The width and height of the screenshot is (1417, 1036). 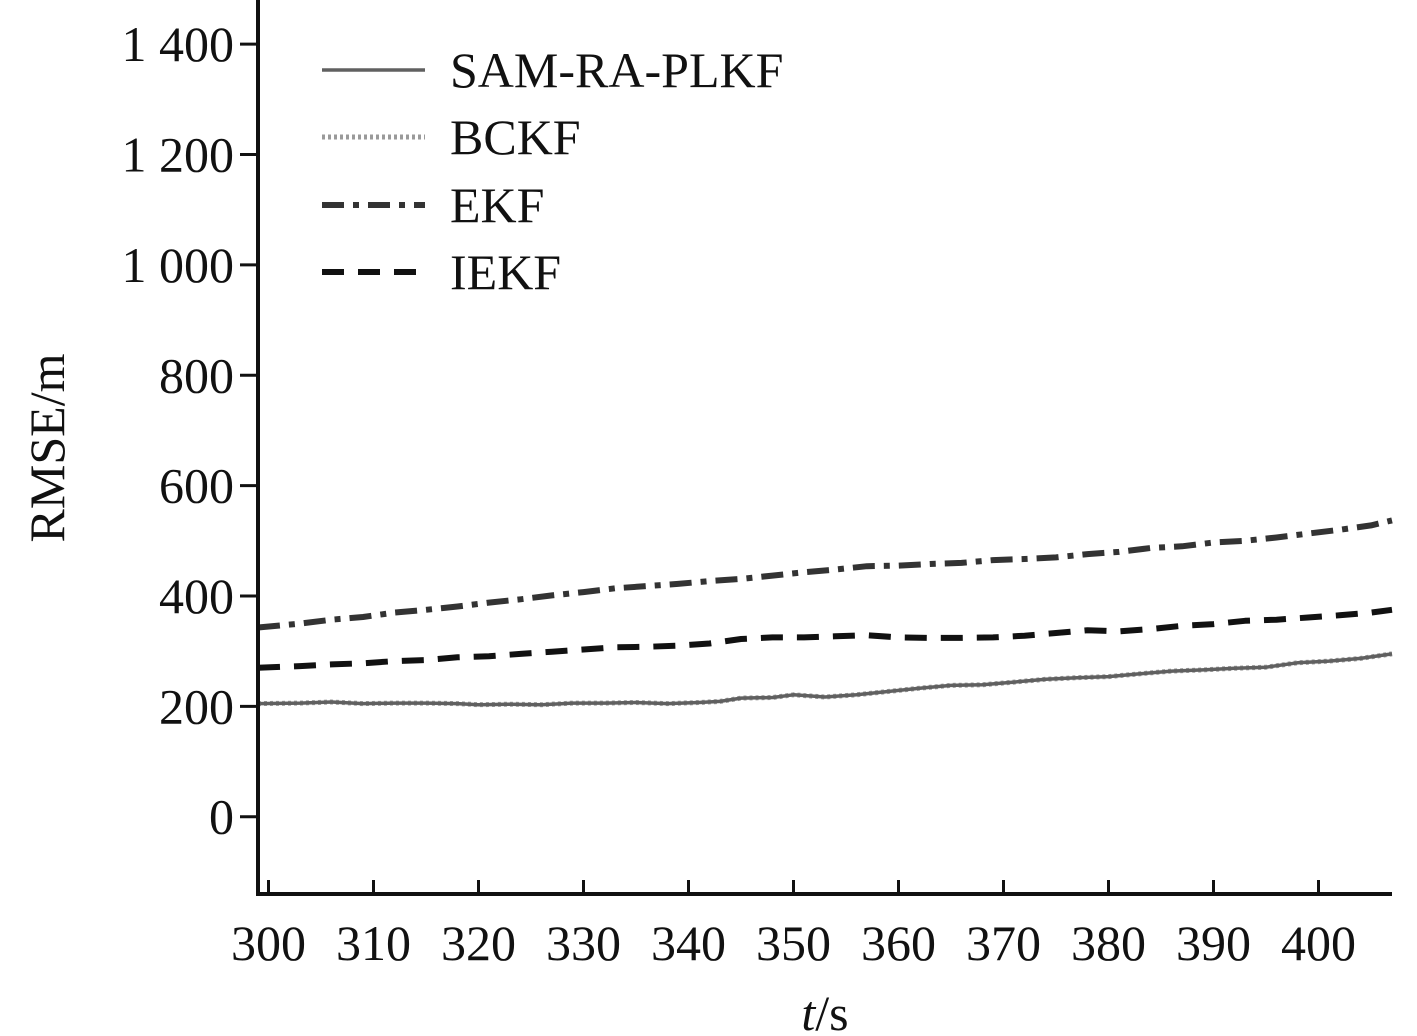 I want to click on y-tick-label: 800, so click(x=196, y=375).